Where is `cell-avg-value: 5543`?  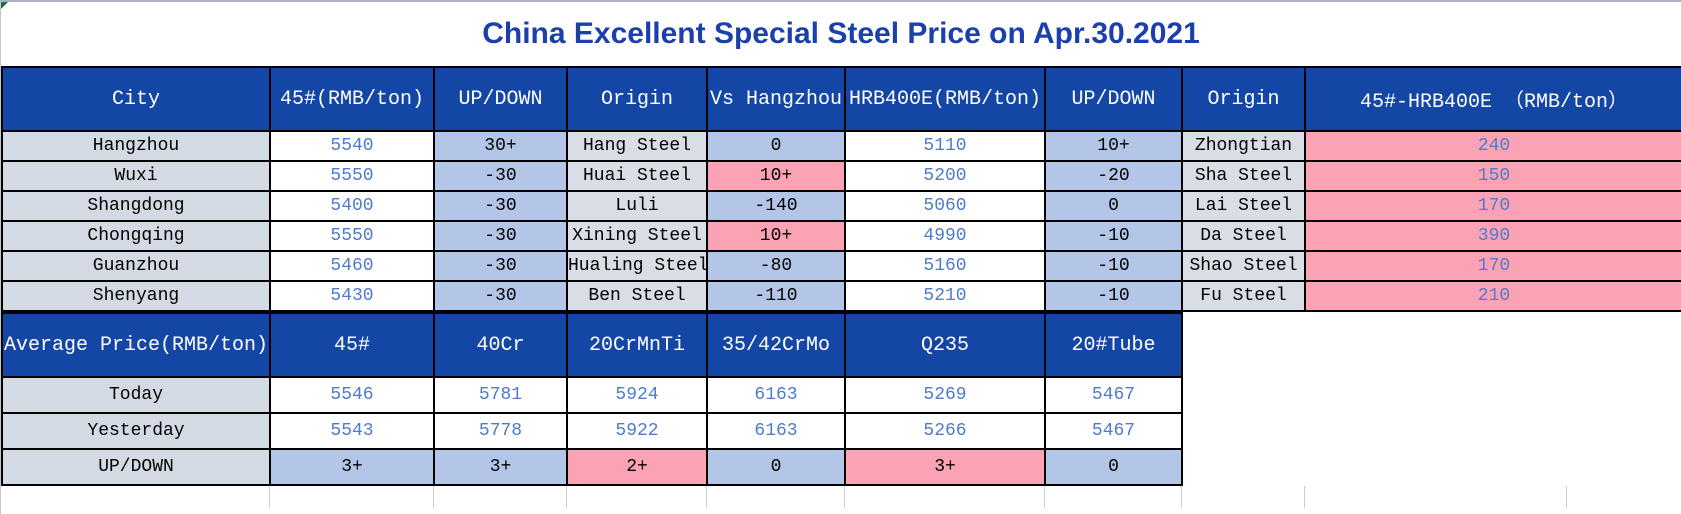 cell-avg-value: 5543 is located at coordinates (352, 431).